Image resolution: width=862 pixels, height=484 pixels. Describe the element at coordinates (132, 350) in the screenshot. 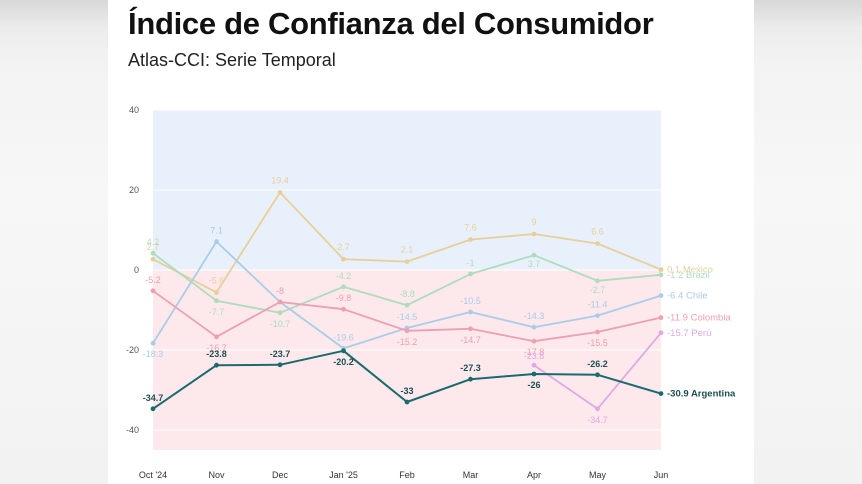

I see `y-tick-label: -20` at that location.